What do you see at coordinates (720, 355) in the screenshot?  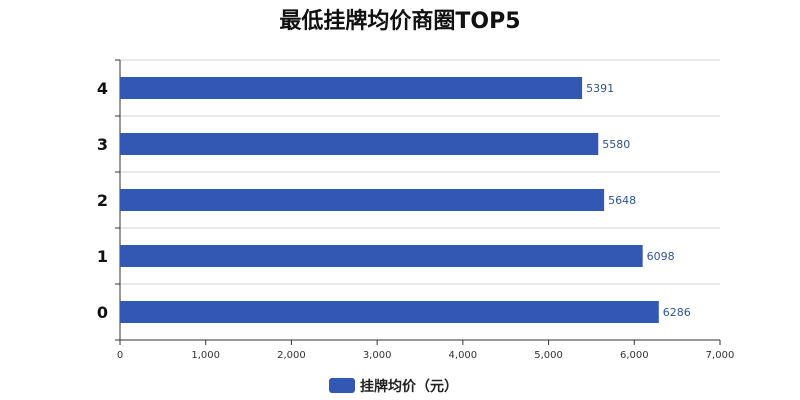 I see `x-tick-label: 7,000` at bounding box center [720, 355].